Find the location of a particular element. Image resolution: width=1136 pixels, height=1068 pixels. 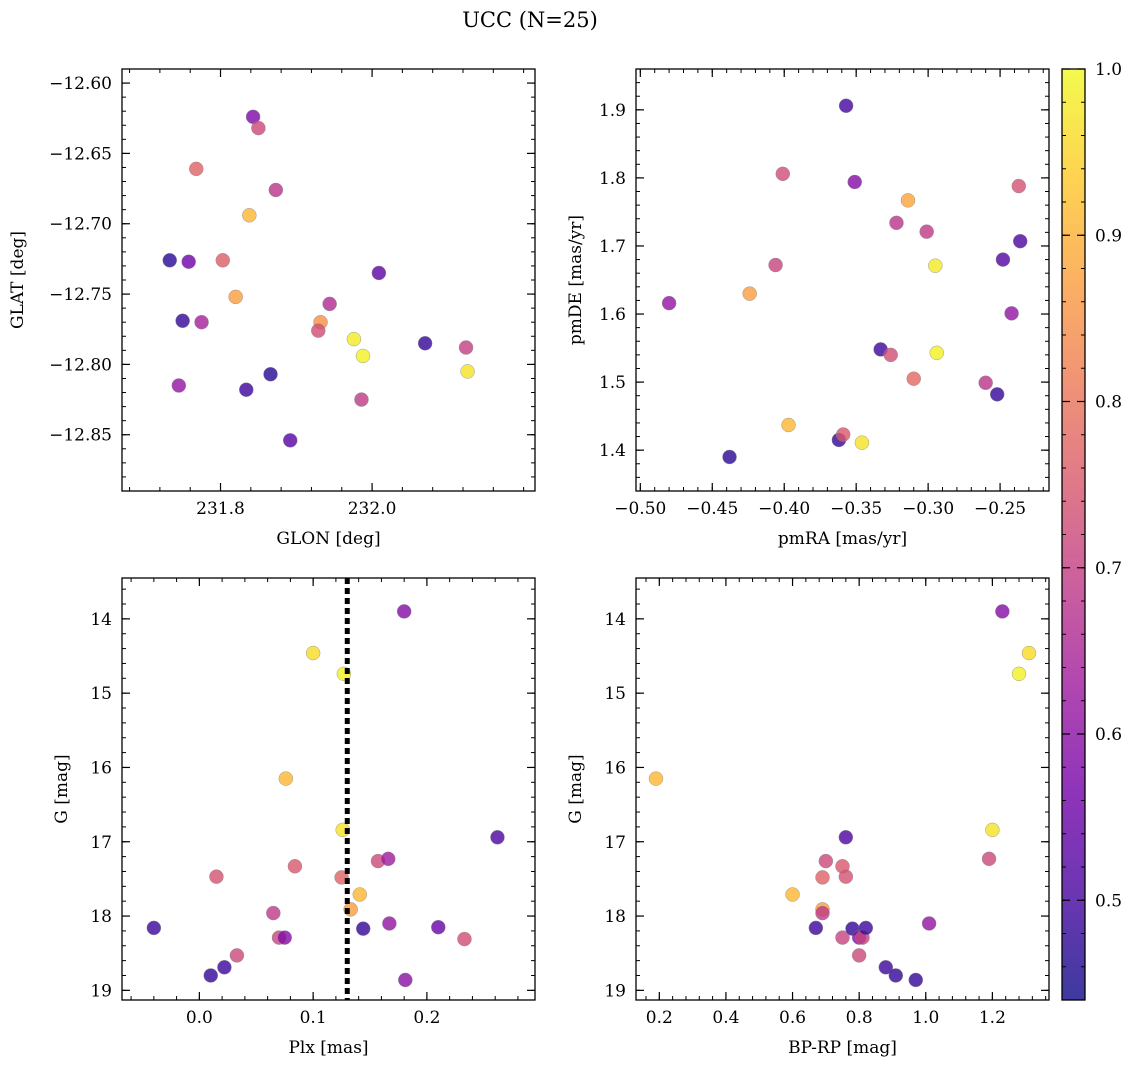

x-tick-label: −0.50 is located at coordinates (640, 509).